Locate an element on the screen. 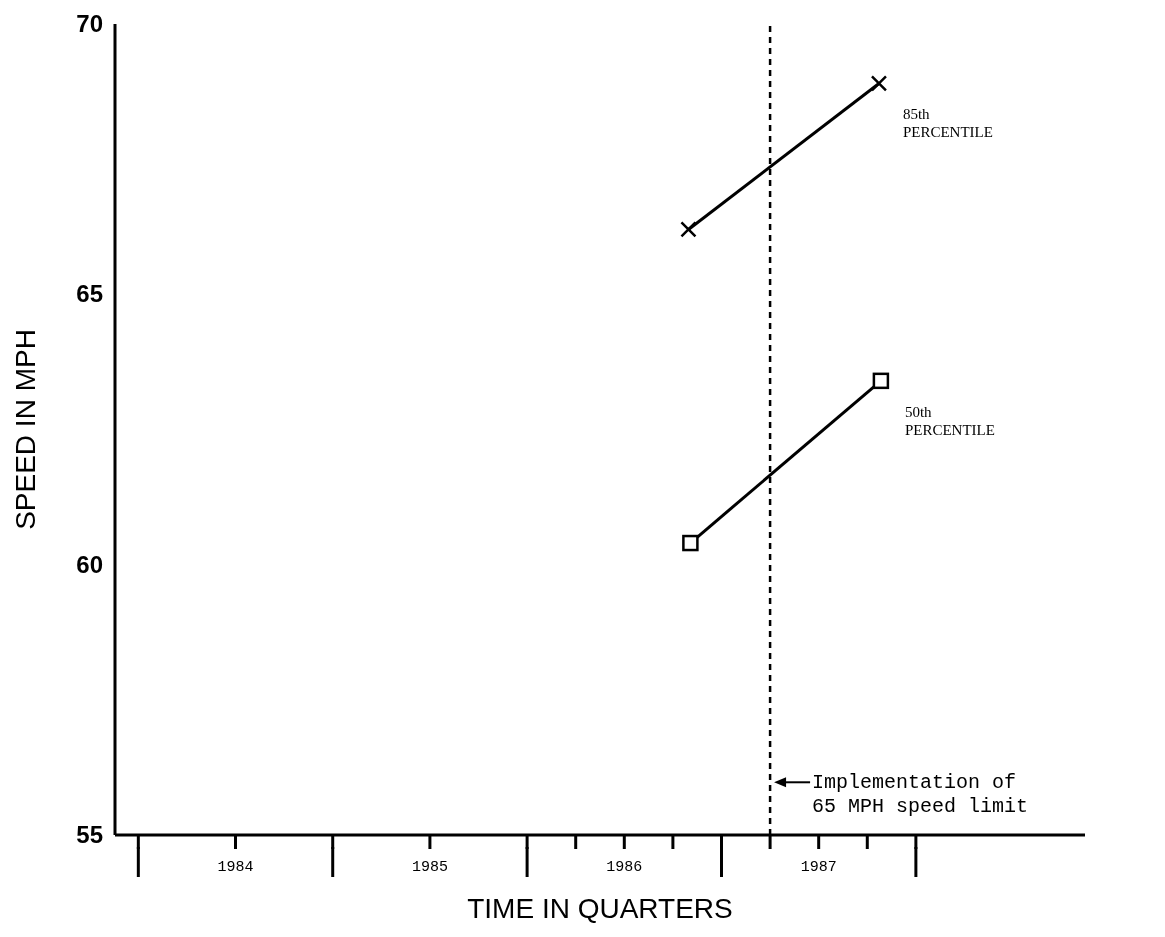 The image size is (1165, 937). x-tick-label: 1986 is located at coordinates (624, 867).